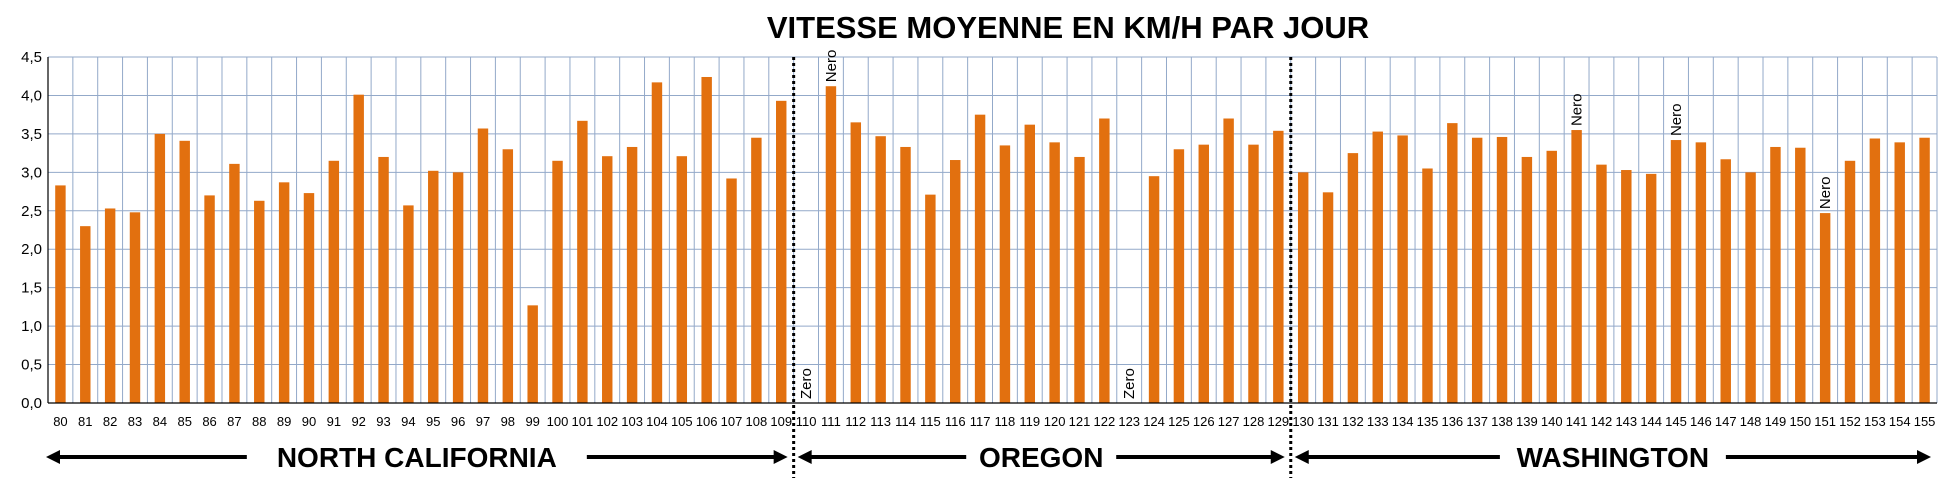 The height and width of the screenshot is (478, 1943). What do you see at coordinates (1701, 421) in the screenshot?
I see `x-tick-label: 146` at bounding box center [1701, 421].